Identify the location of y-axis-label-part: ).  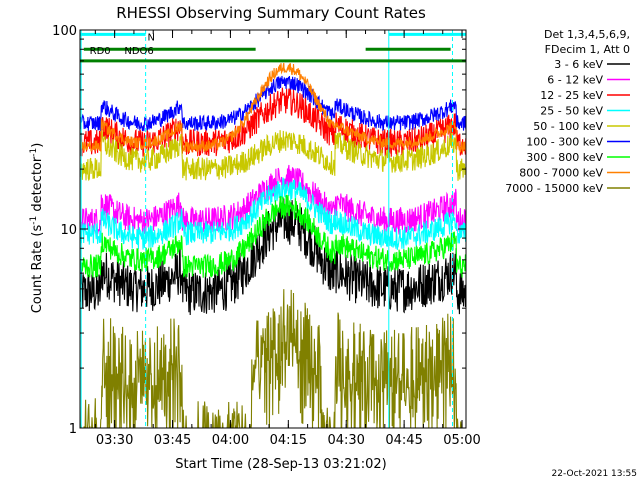
(37, 145).